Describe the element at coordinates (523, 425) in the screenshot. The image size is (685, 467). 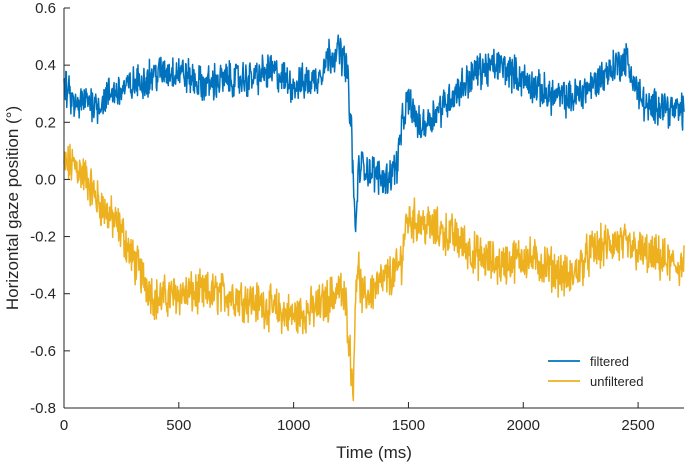
I see `x-tick-label: 2000` at that location.